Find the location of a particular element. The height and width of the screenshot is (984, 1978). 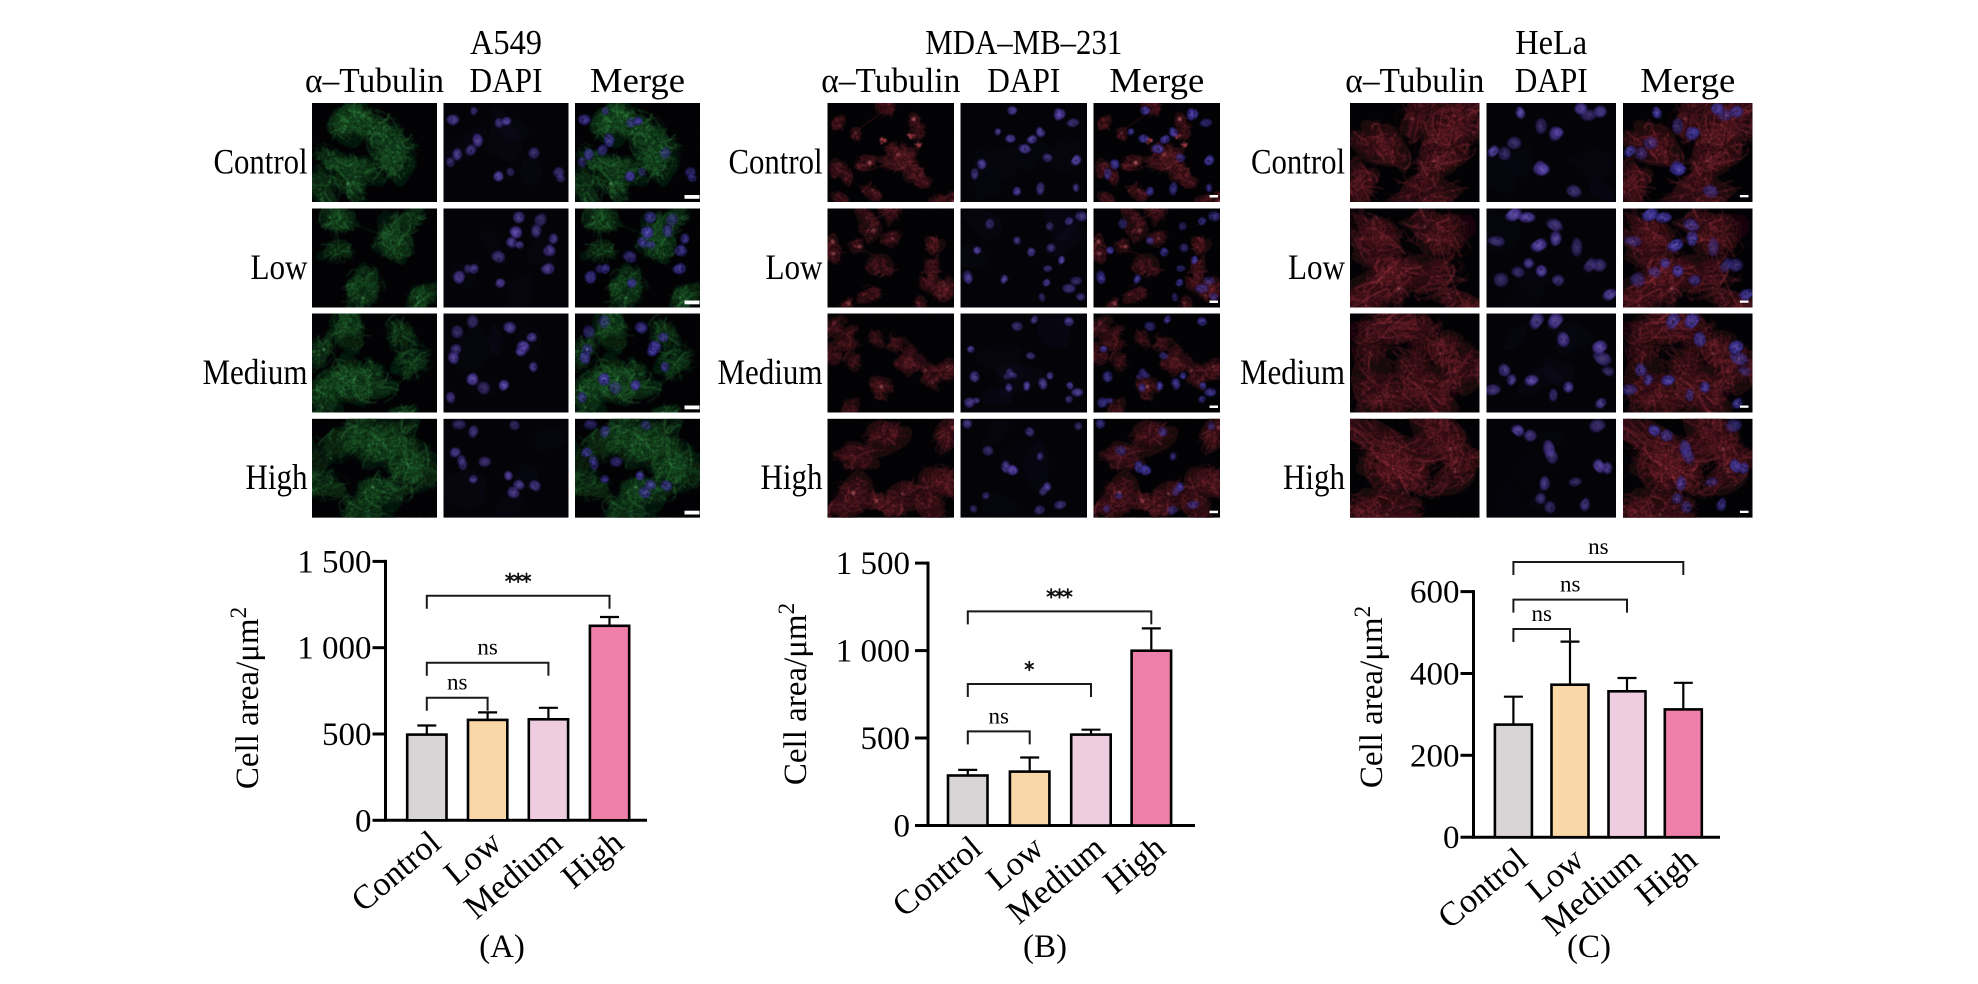

svg-text: (C) is located at coordinates (1589, 947).